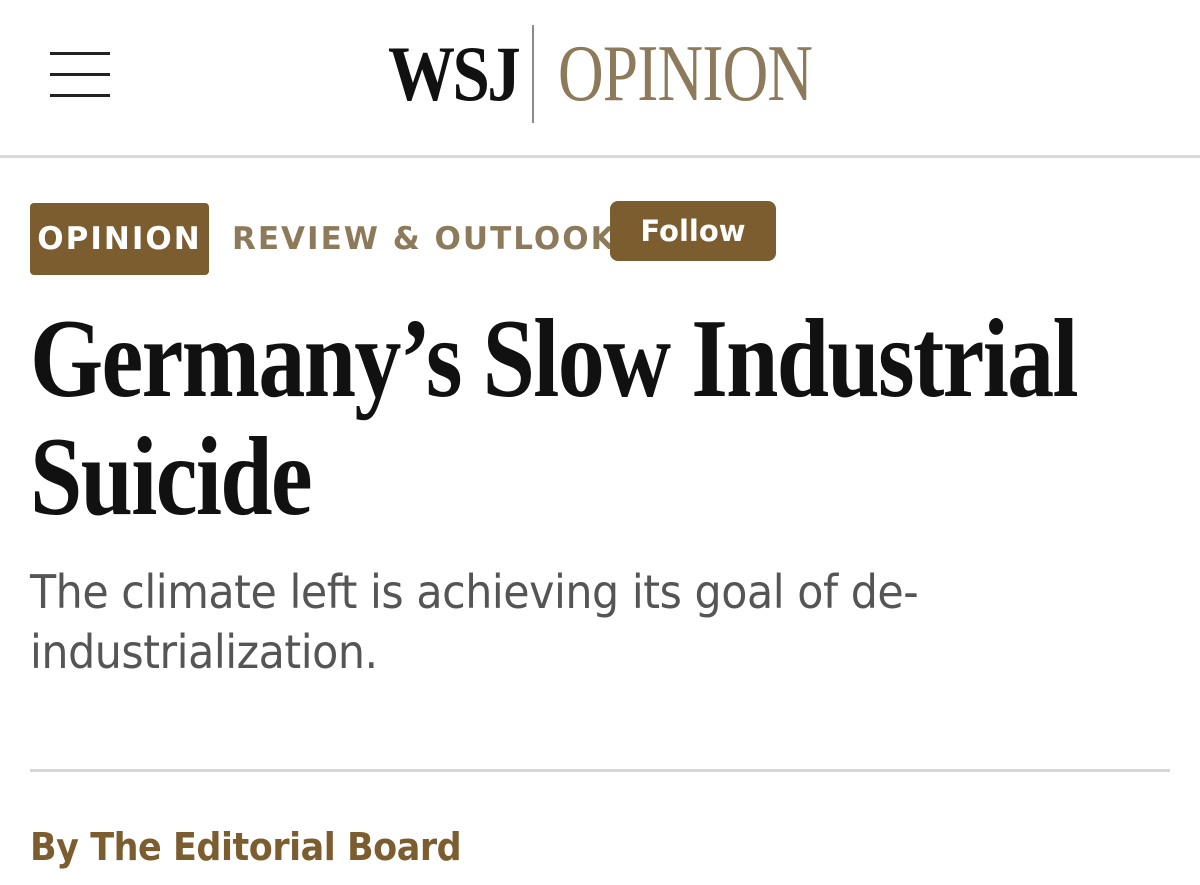 The width and height of the screenshot is (1200, 885). Describe the element at coordinates (693, 231) in the screenshot. I see `follow-button: Follow` at that location.